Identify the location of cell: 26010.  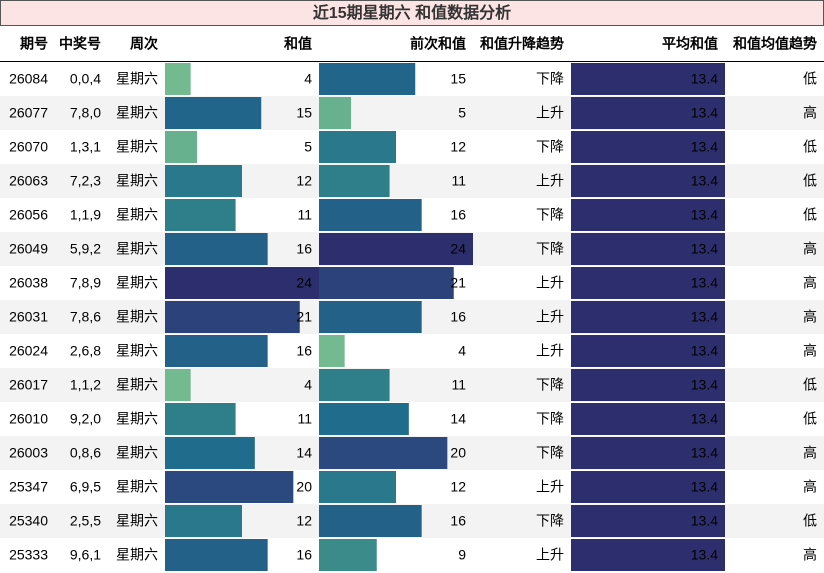
(28, 419).